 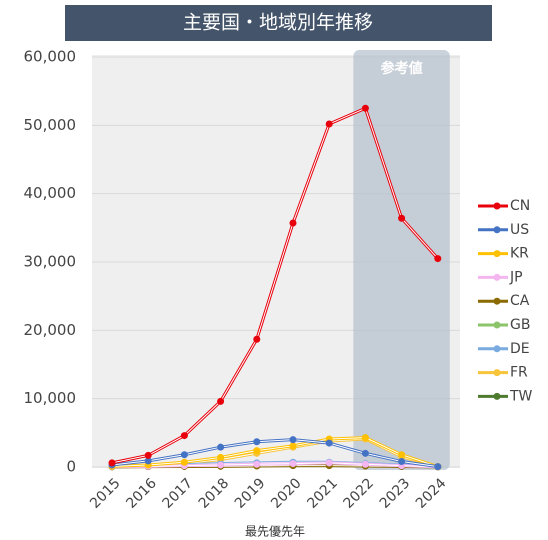 I want to click on y-tick-label: 0, so click(x=71, y=467).